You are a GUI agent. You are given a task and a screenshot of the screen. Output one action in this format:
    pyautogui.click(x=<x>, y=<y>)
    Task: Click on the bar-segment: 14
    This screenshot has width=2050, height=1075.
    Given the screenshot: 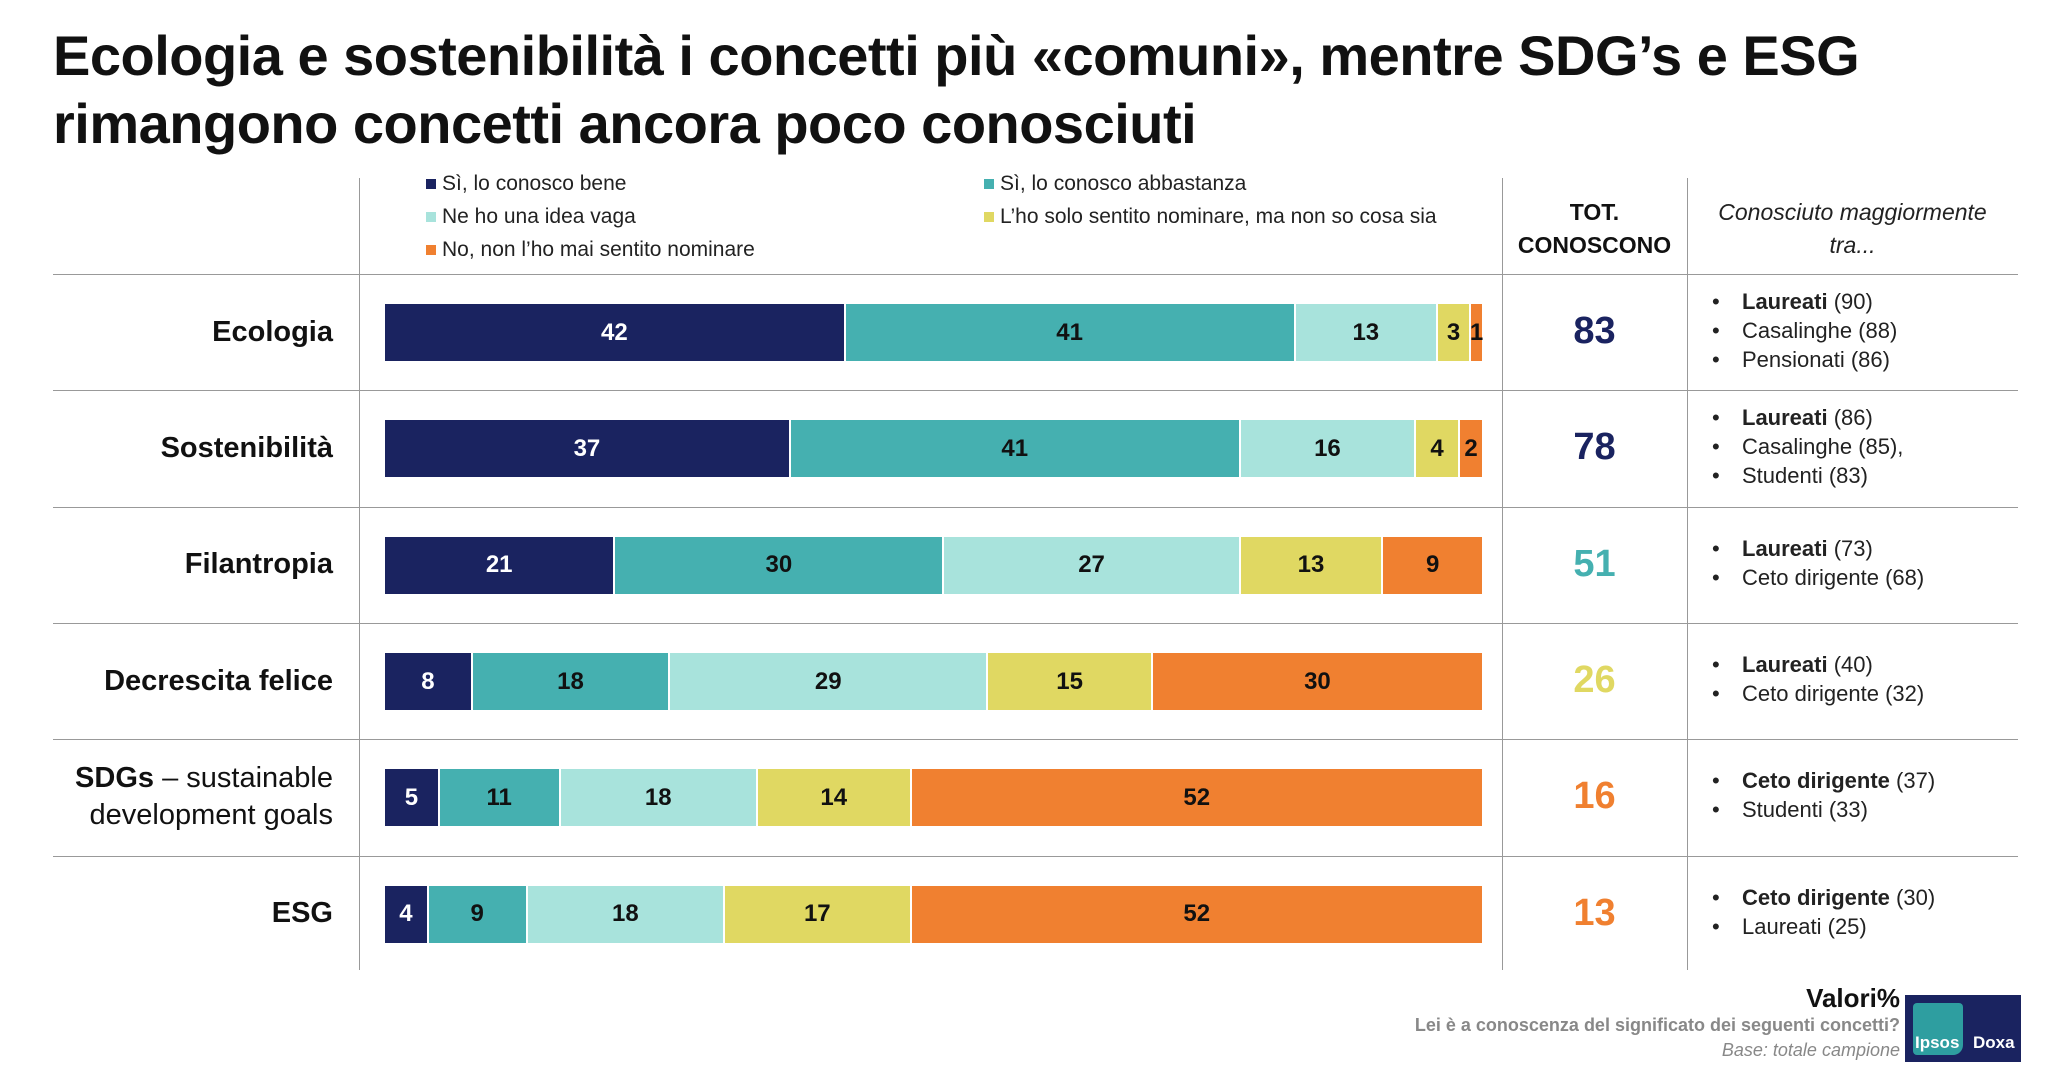 What is the action you would take?
    pyautogui.click(x=834, y=798)
    